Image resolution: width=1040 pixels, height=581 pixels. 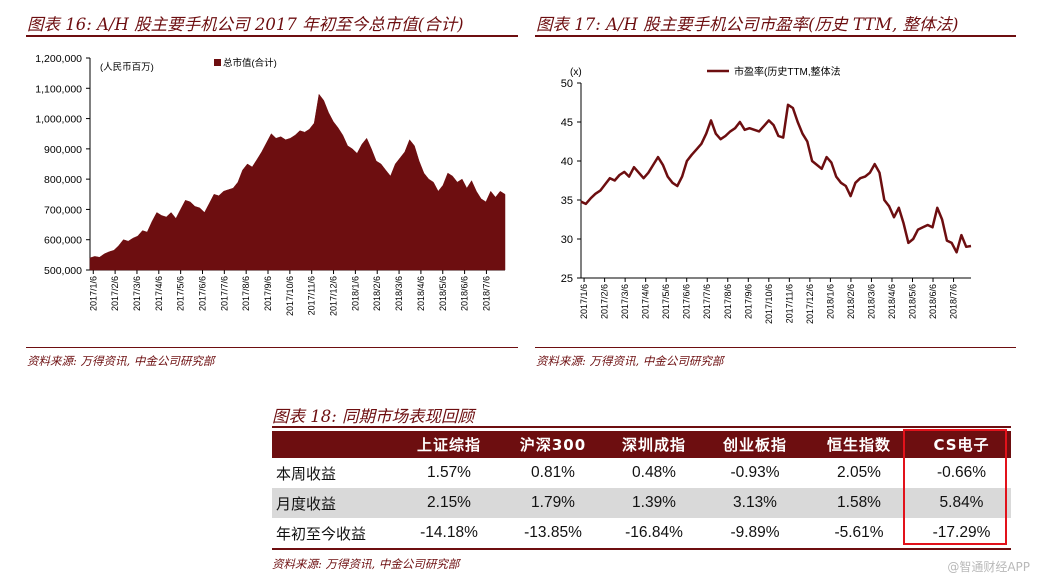 What do you see at coordinates (58, 59) in the screenshot?
I see `y-tick-label: 1,200,000` at bounding box center [58, 59].